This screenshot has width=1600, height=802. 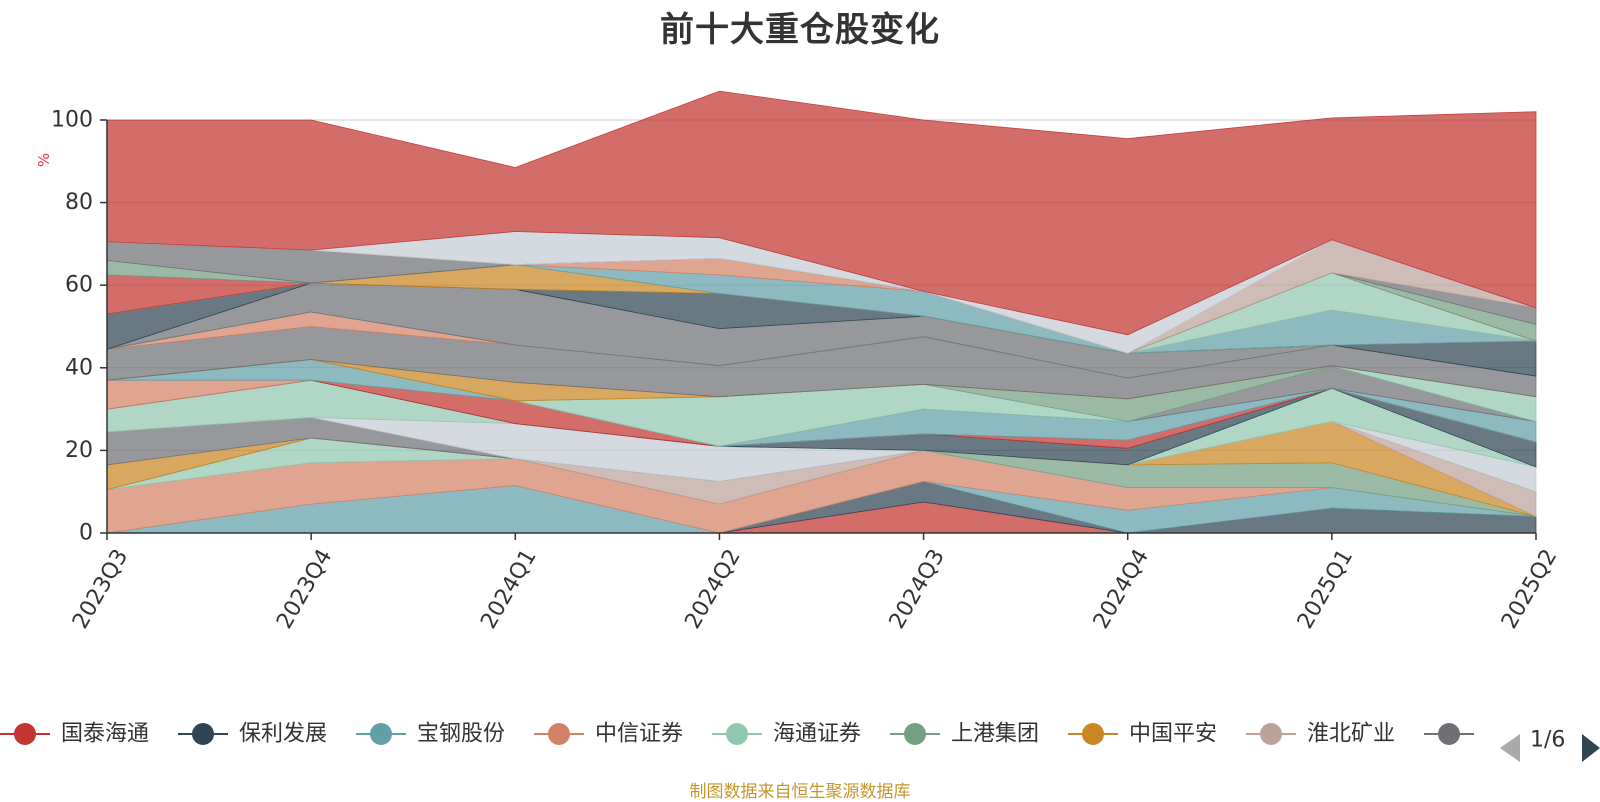 I want to click on legend-item-1: 保利发展, so click(x=252, y=734).